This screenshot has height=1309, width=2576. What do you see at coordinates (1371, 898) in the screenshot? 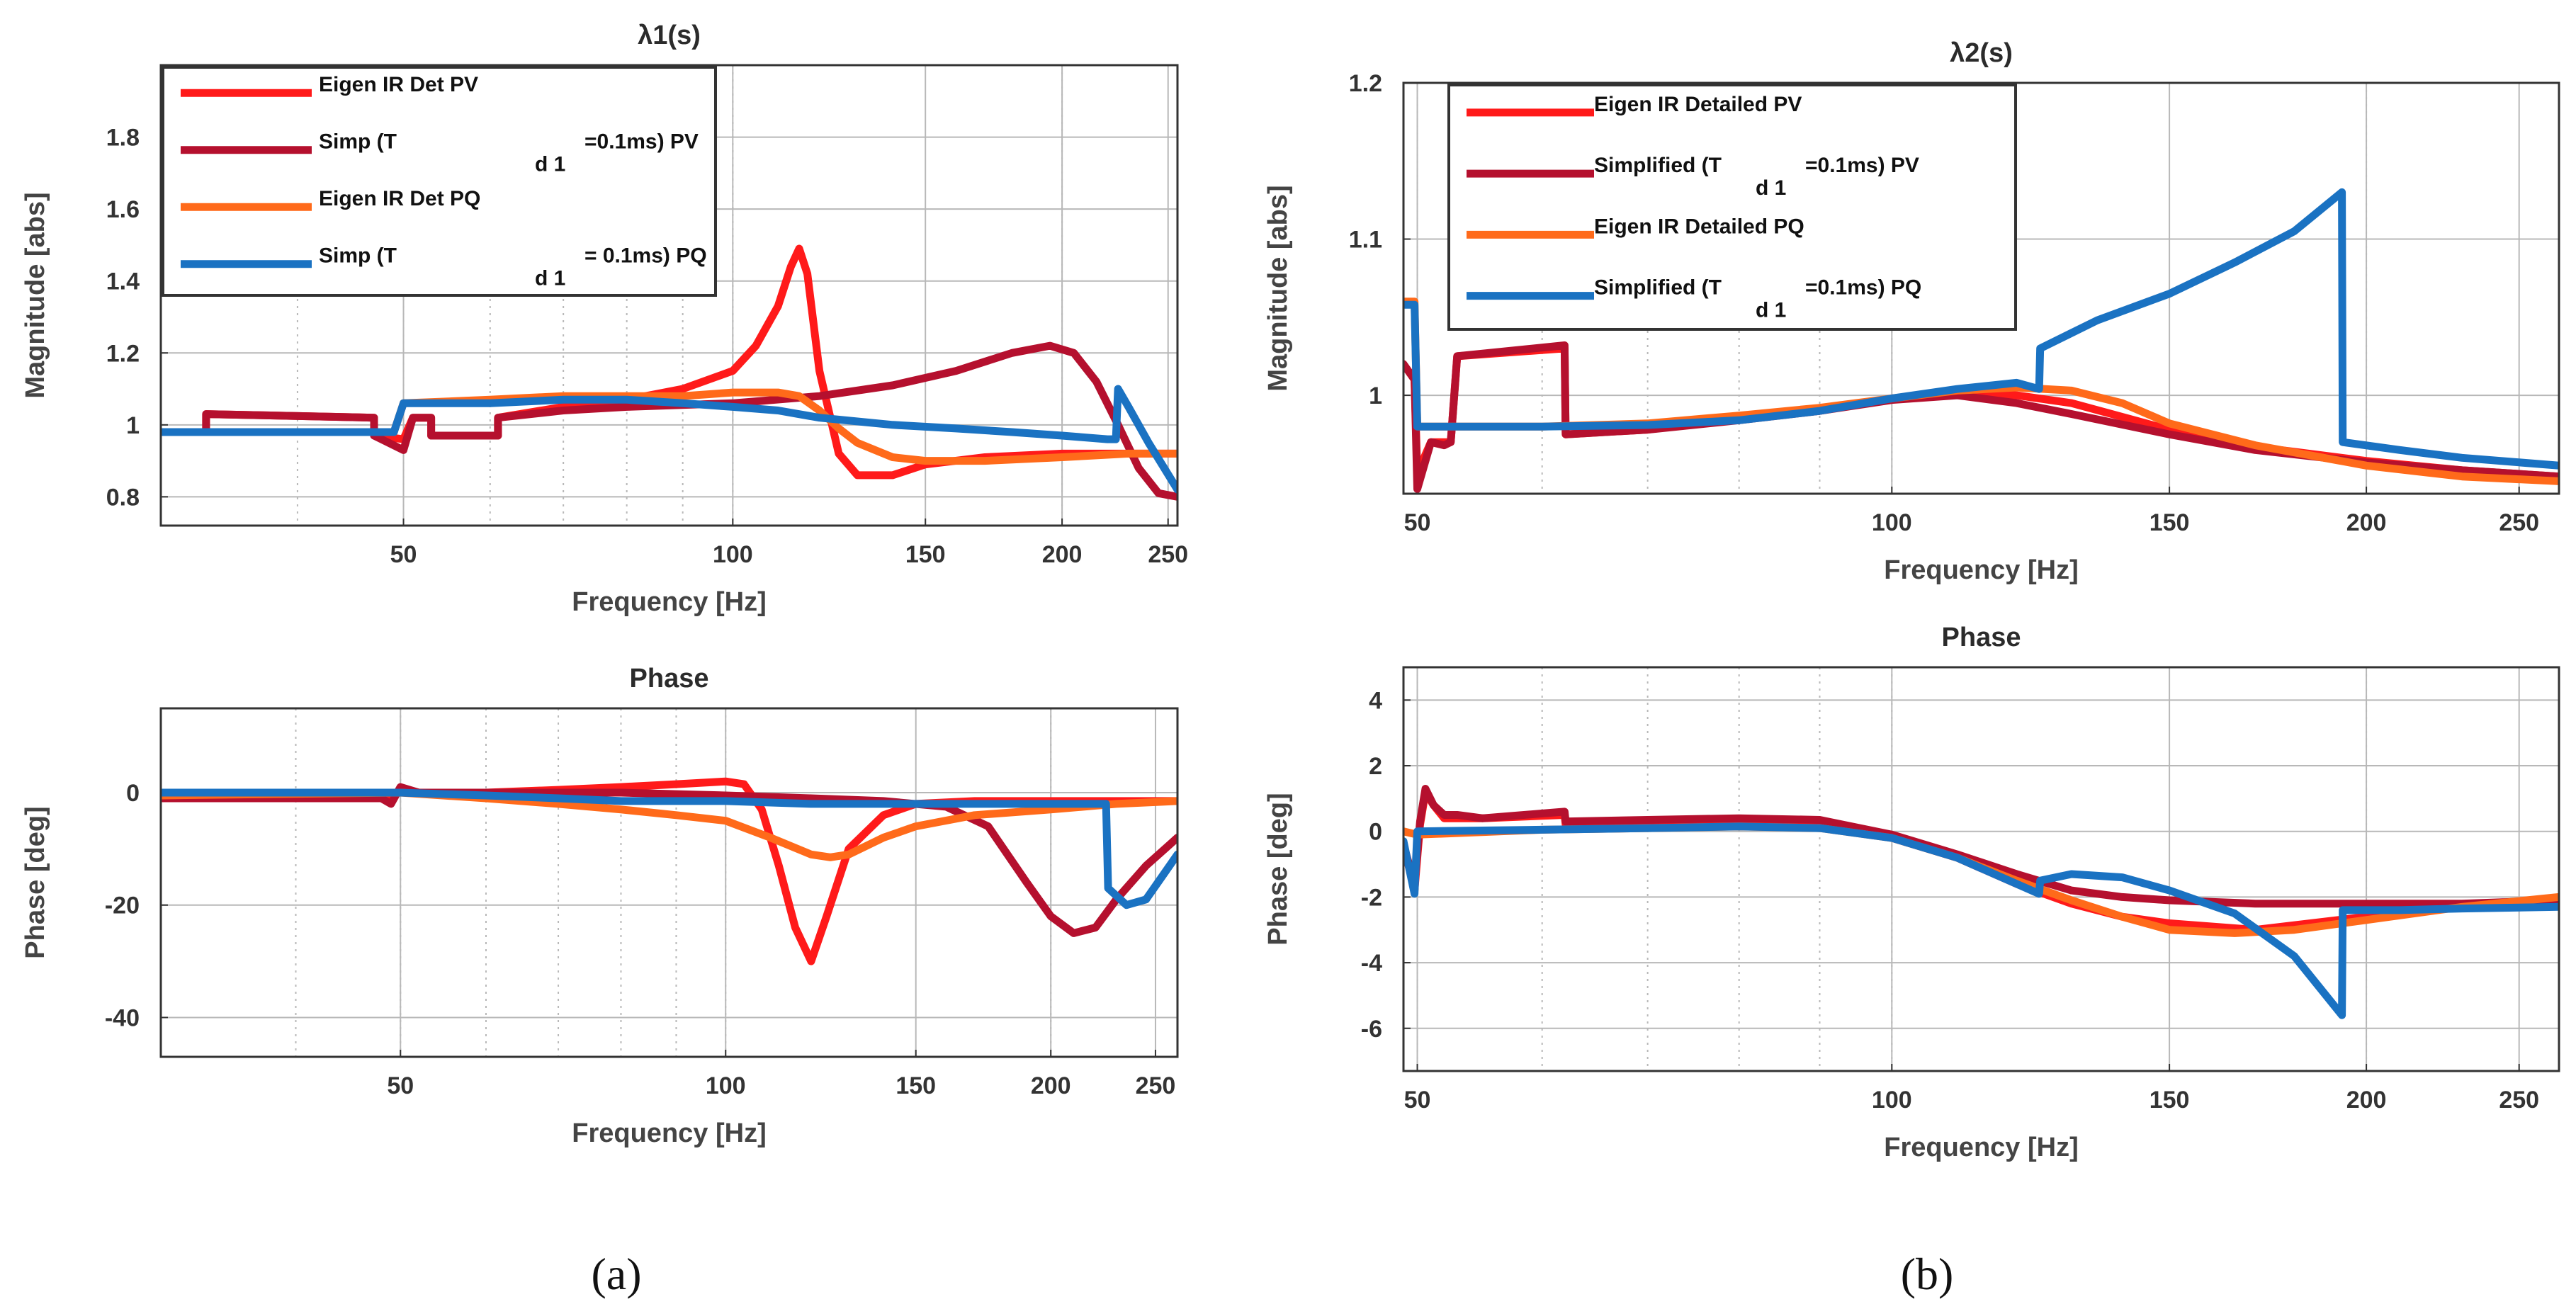
I see `y-tick-label: -2` at bounding box center [1371, 898].